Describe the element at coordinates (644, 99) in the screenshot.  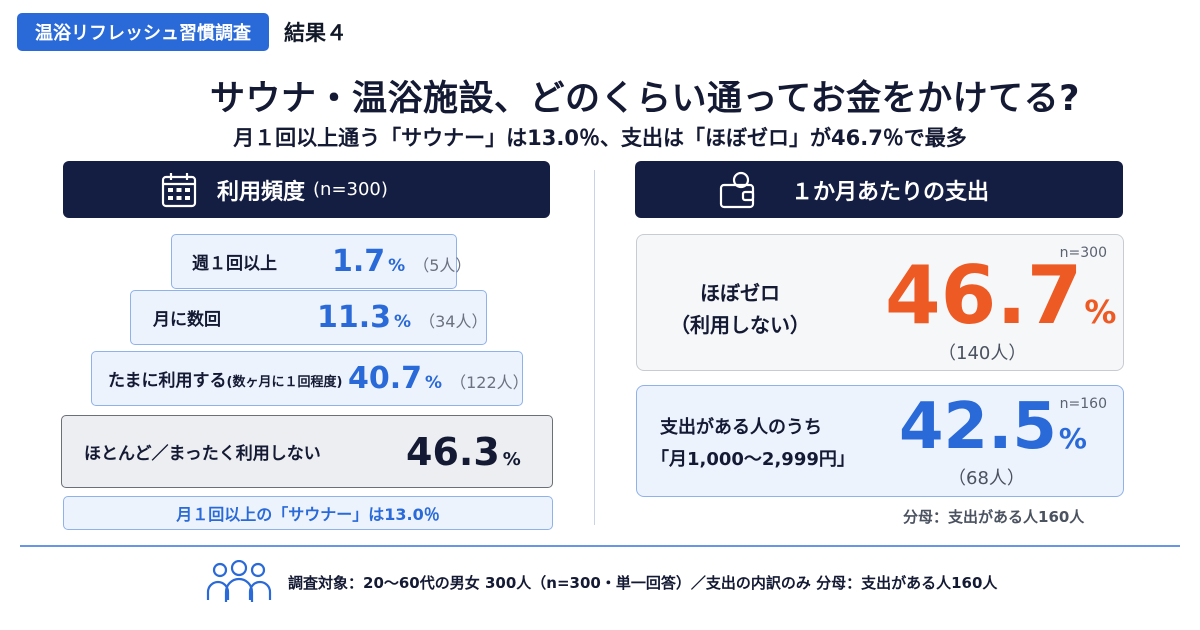
I see `page-title: サウナ・温浴施設、どのくらい通ってお金をかけてる?` at that location.